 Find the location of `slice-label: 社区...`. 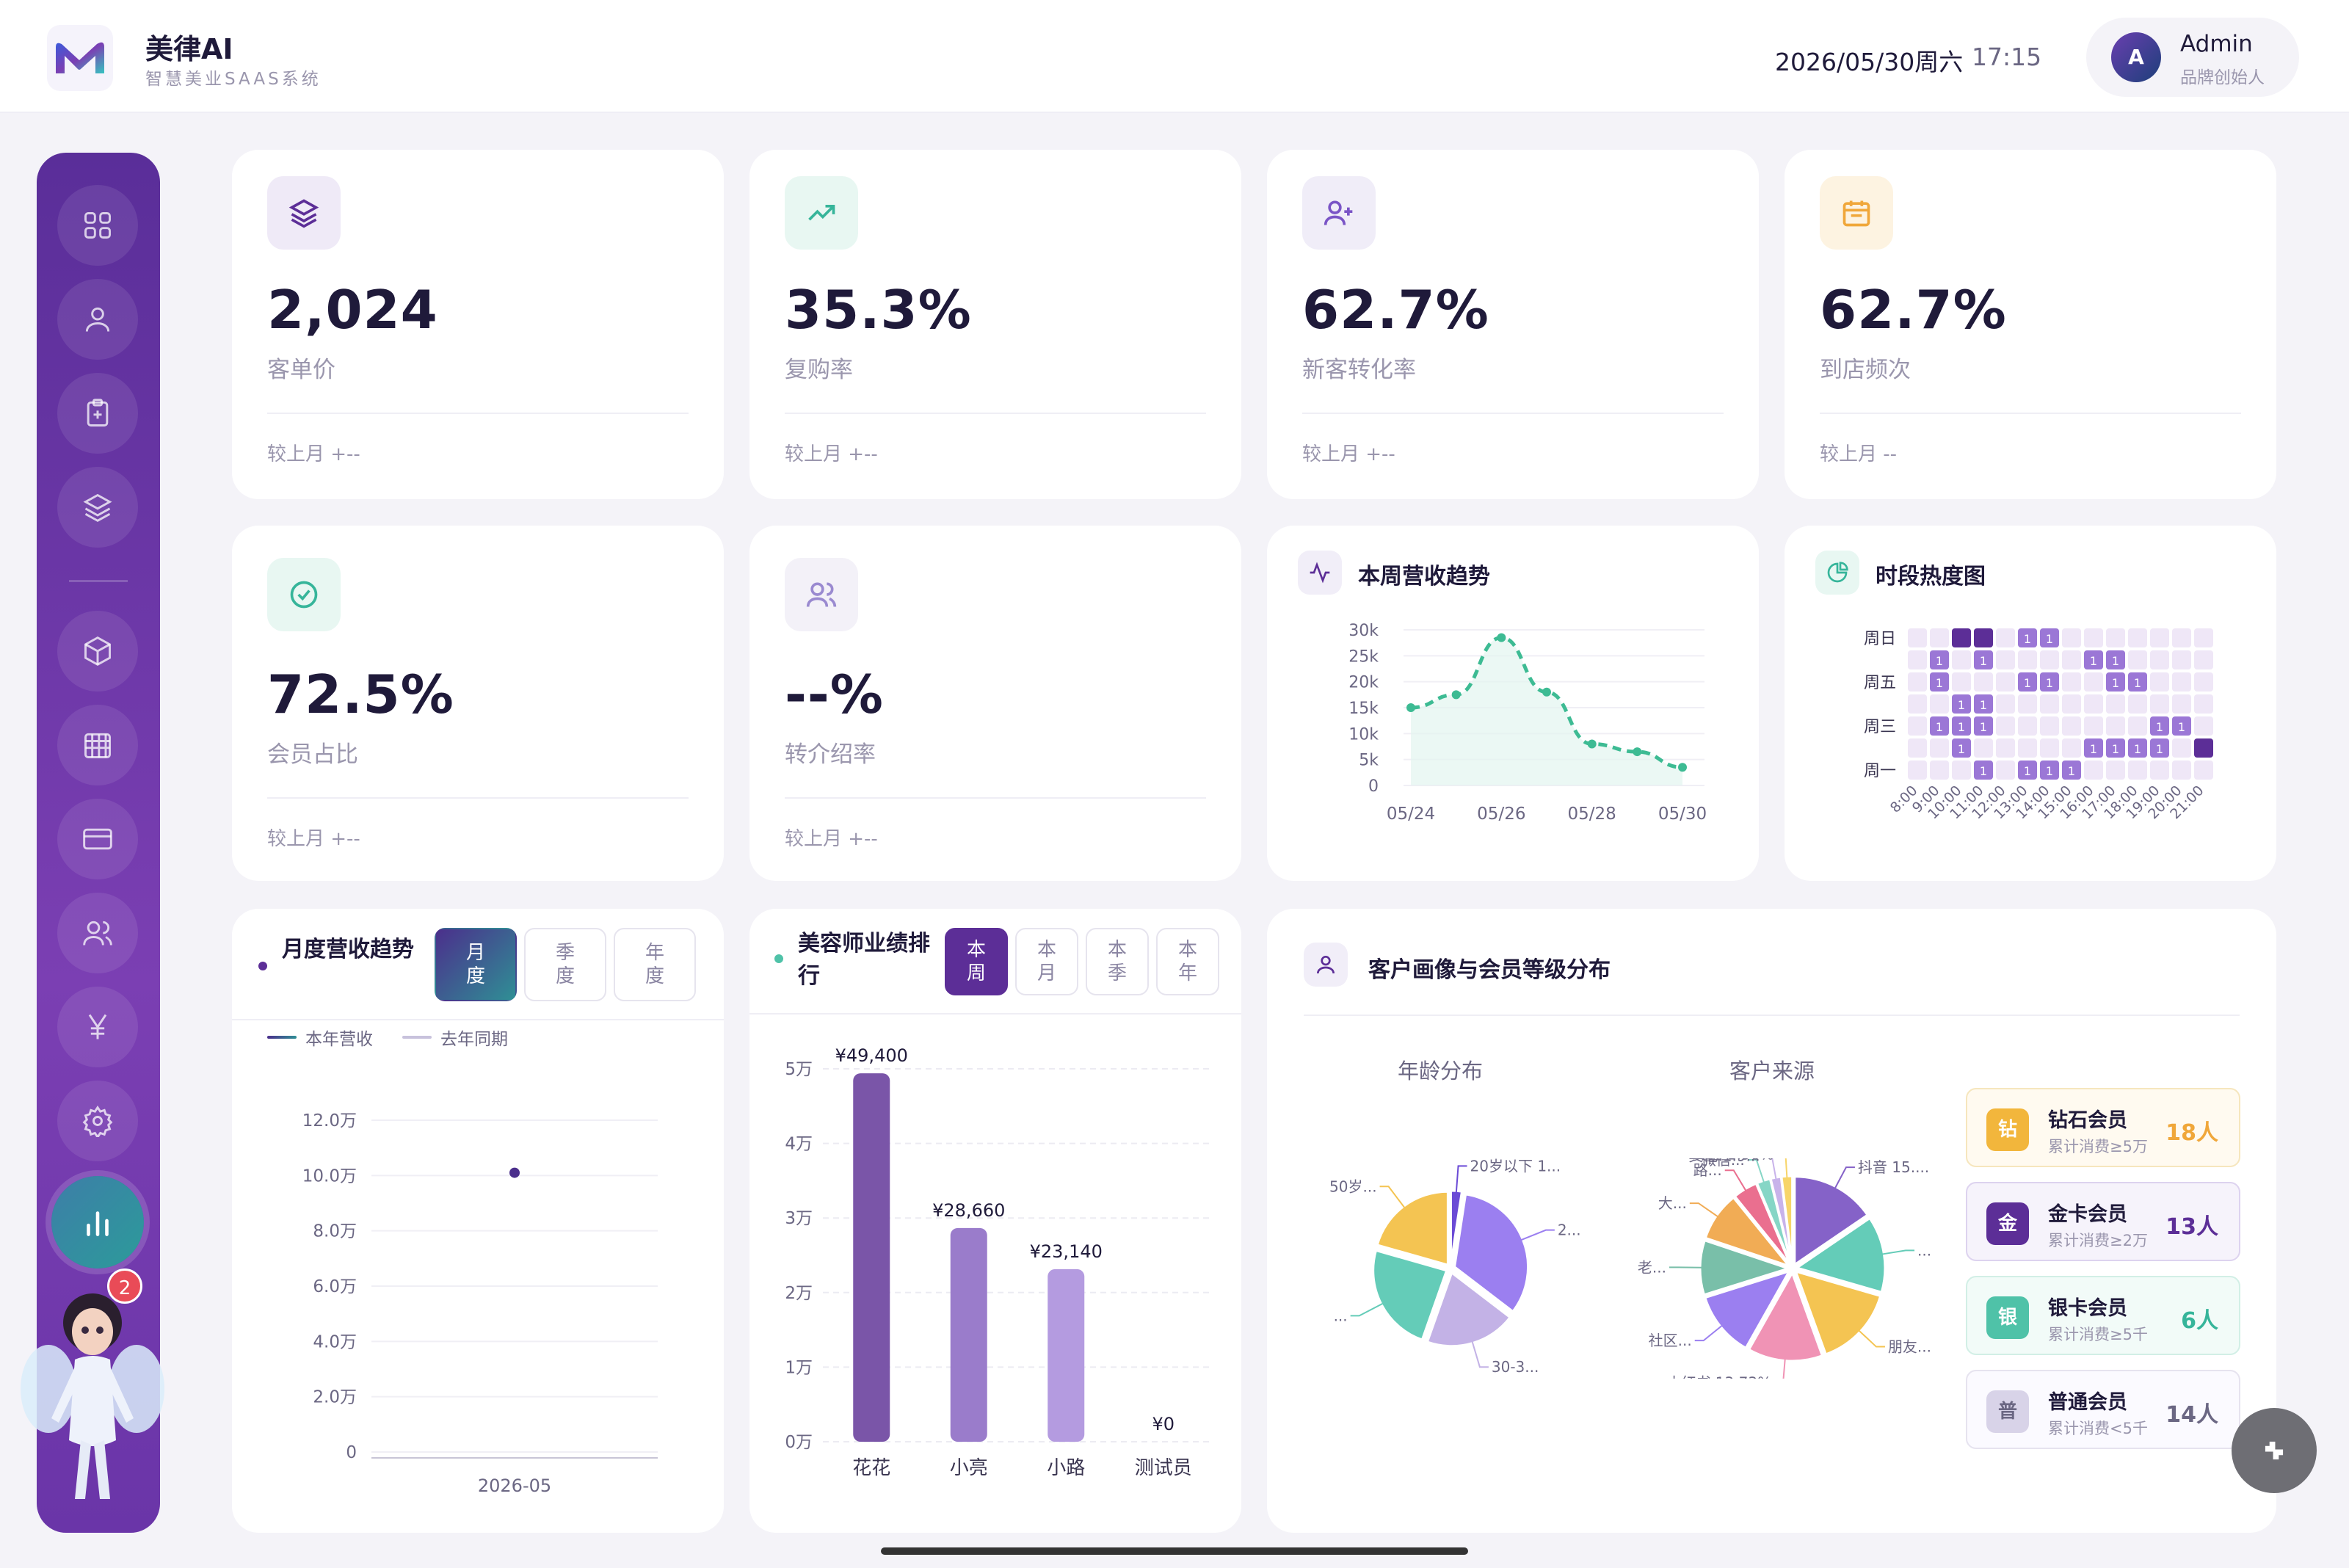

slice-label: 社区... is located at coordinates (1670, 1340).